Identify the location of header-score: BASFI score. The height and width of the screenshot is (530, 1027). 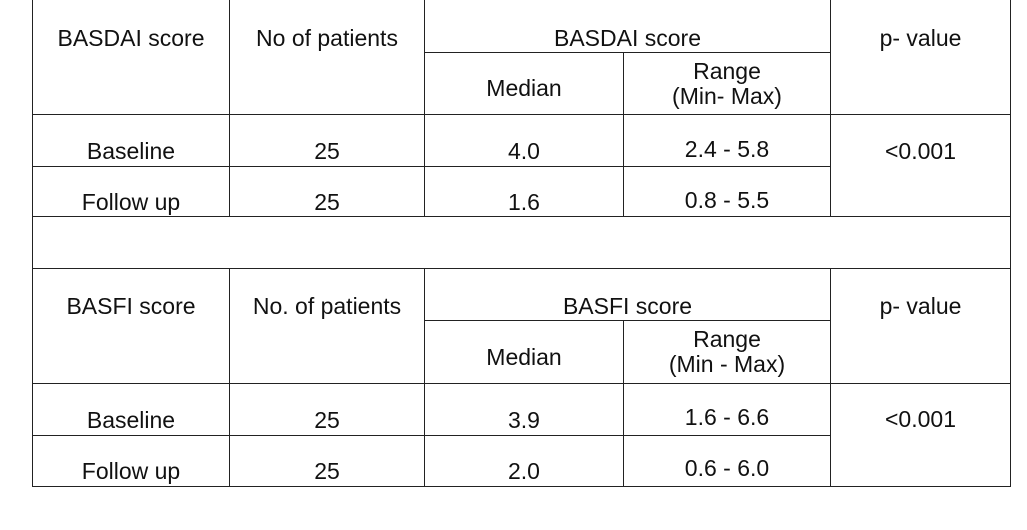
(131, 306).